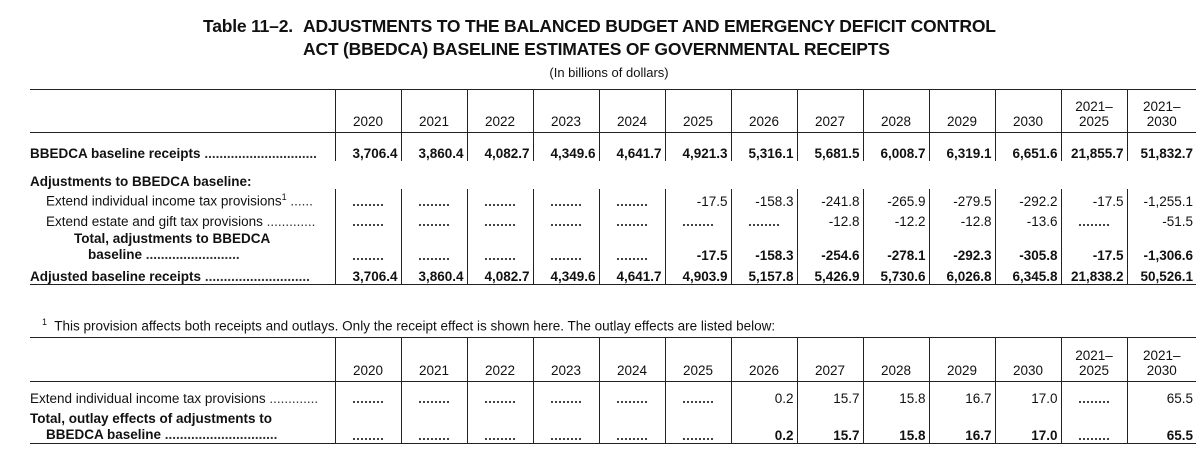 The image size is (1200, 459). I want to click on section-heading: Adjustments to BBEDCA baseline:, so click(141, 181).